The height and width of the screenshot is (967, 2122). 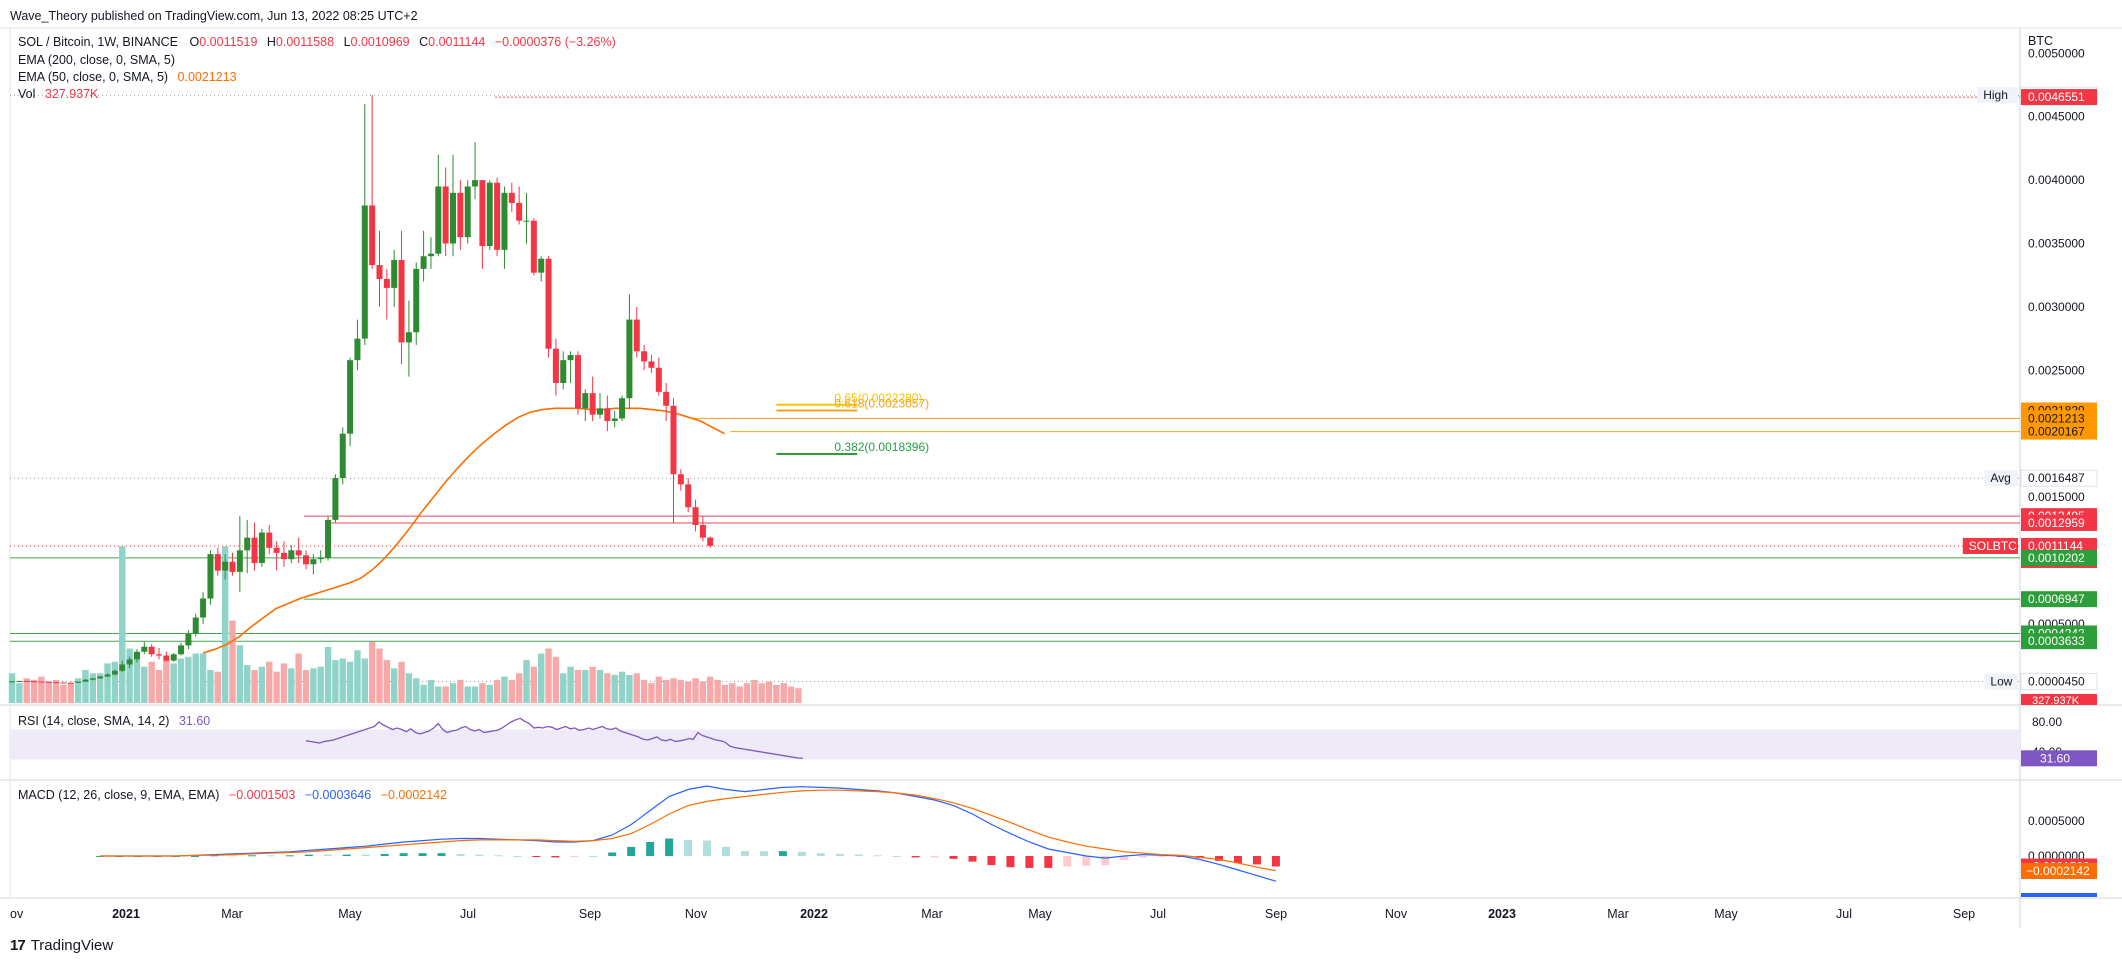 What do you see at coordinates (305, 42) in the screenshot?
I see `legend-high: 0.0011588` at bounding box center [305, 42].